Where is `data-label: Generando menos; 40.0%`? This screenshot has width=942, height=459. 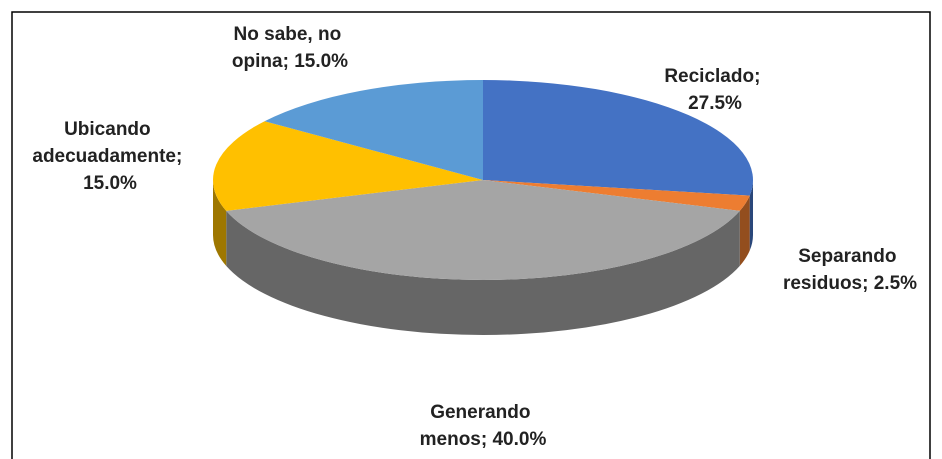 data-label: Generando menos; 40.0% is located at coordinates (483, 426).